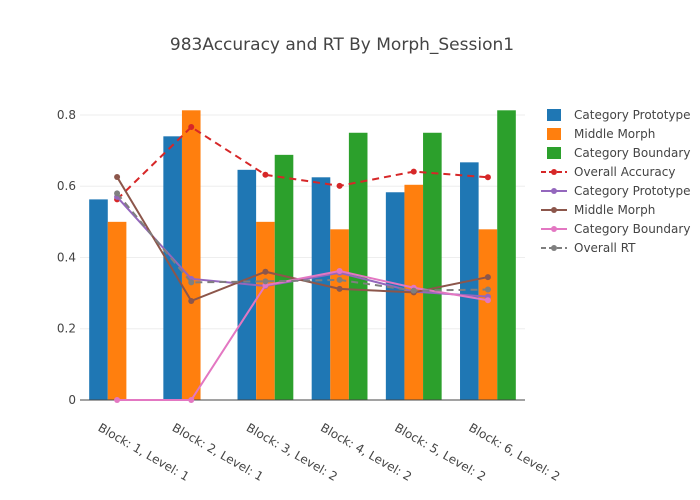  Describe the element at coordinates (342, 45) in the screenshot. I see `chart-title: 983Accuracy and RT By Morph_Session1` at that location.